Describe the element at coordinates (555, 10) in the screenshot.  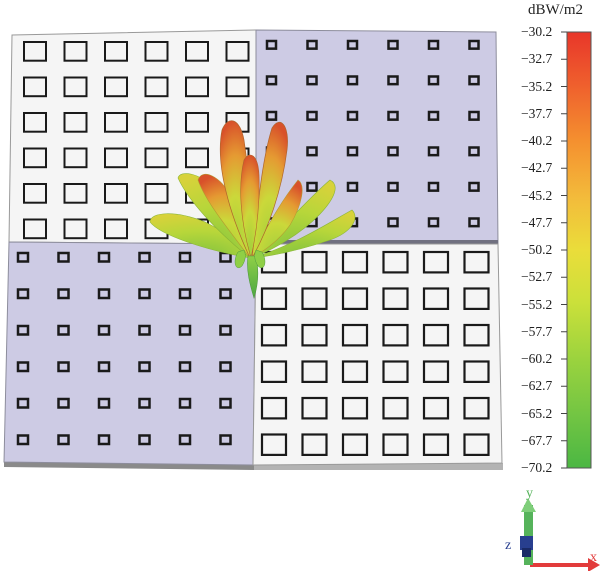
I see `colorbar-unit-label: dBW/m2` at that location.